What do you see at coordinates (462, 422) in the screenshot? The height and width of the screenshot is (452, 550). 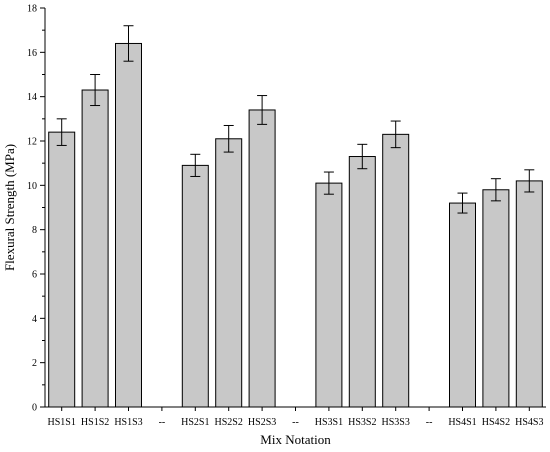 I see `x-tick-label: HS4S1` at bounding box center [462, 422].